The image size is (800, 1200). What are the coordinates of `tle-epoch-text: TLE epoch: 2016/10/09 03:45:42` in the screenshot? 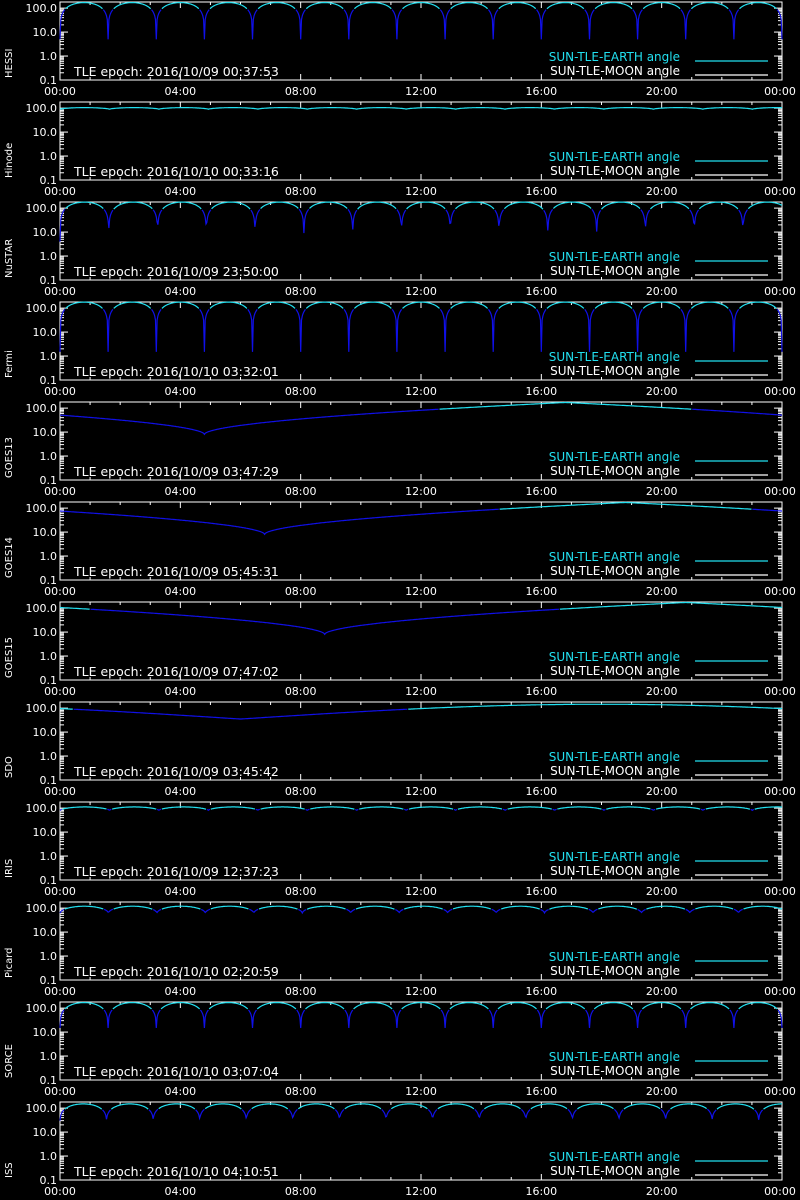 It's located at (176, 771).